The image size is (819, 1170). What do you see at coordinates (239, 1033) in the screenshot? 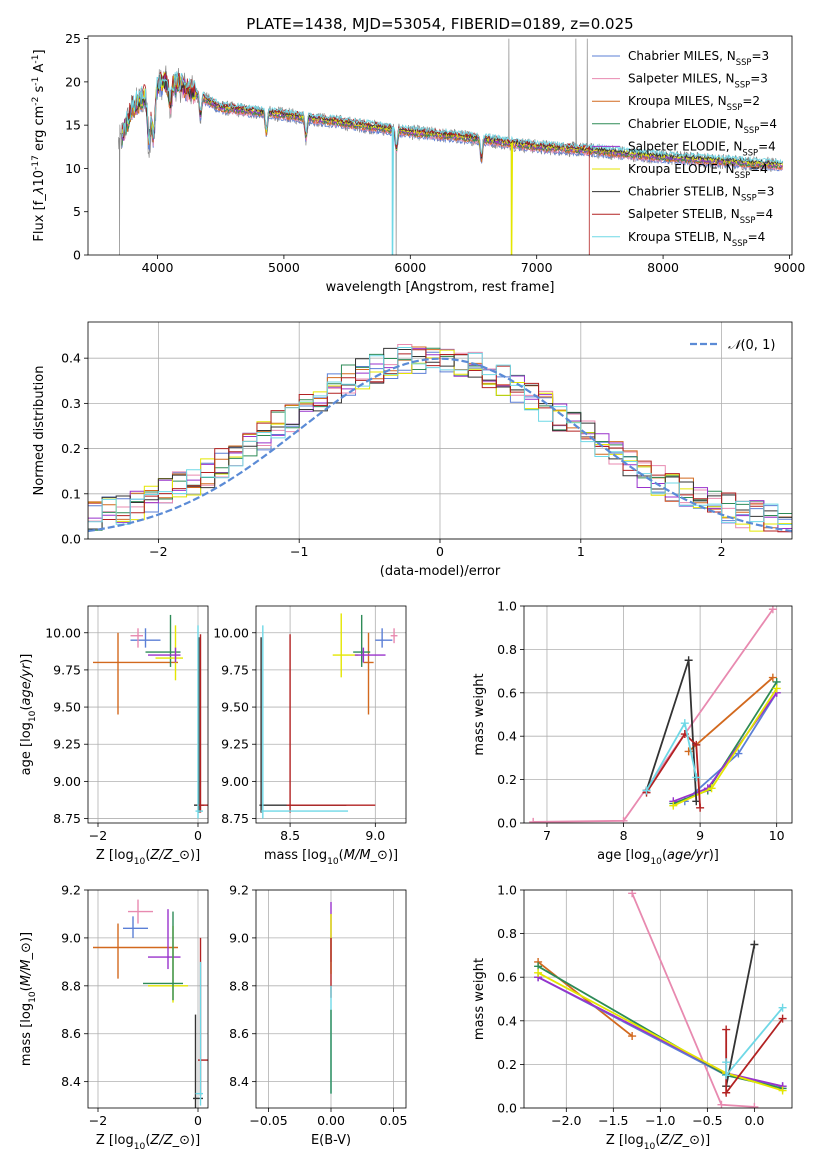
I see `y-tick-label: 8.6` at bounding box center [239, 1033].